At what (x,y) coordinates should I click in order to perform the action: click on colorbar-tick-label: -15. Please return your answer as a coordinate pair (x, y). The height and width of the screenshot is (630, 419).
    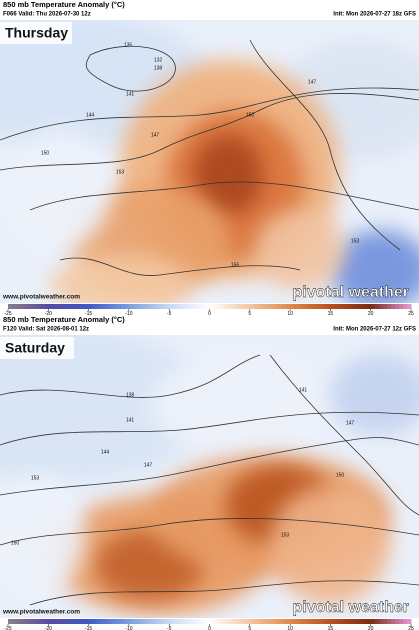
    Looking at the image, I should click on (88, 314).